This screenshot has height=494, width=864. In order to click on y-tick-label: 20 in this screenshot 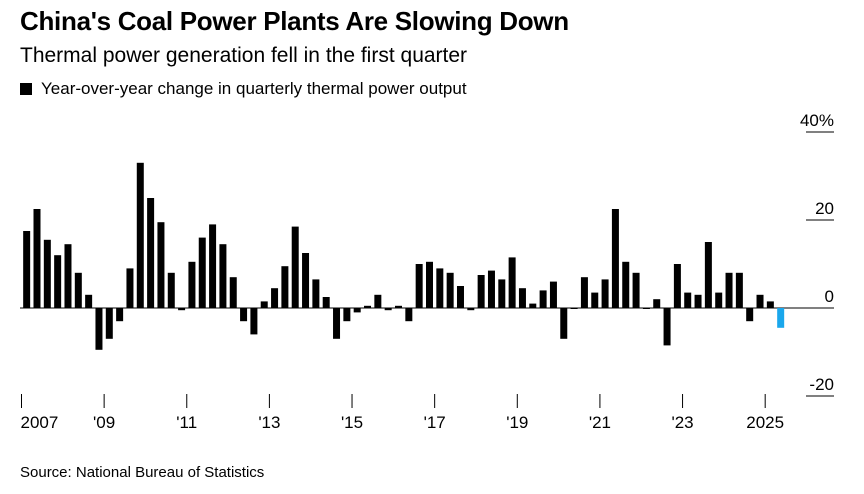, I will do `click(824, 208)`.